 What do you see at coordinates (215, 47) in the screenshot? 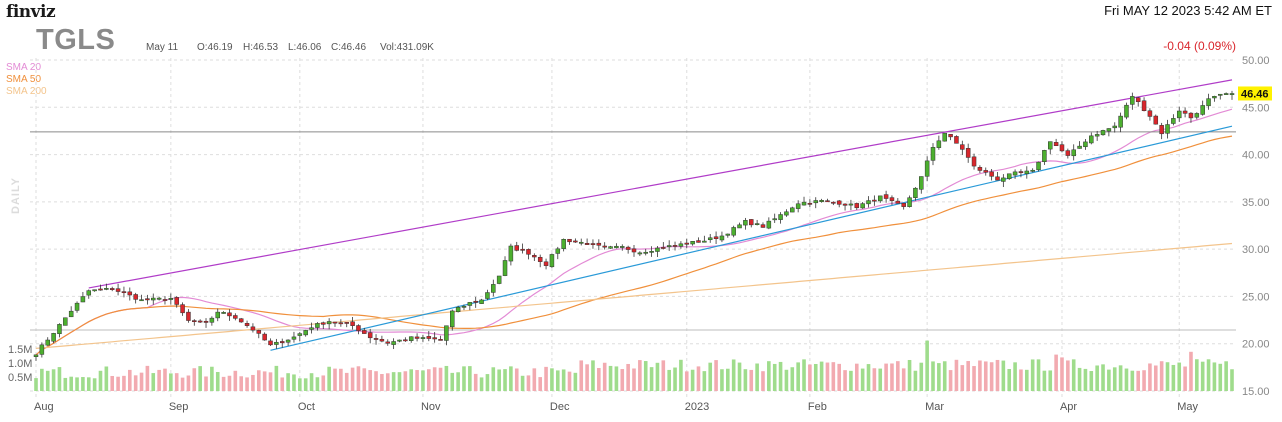
I see `open-value: O:46.19` at bounding box center [215, 47].